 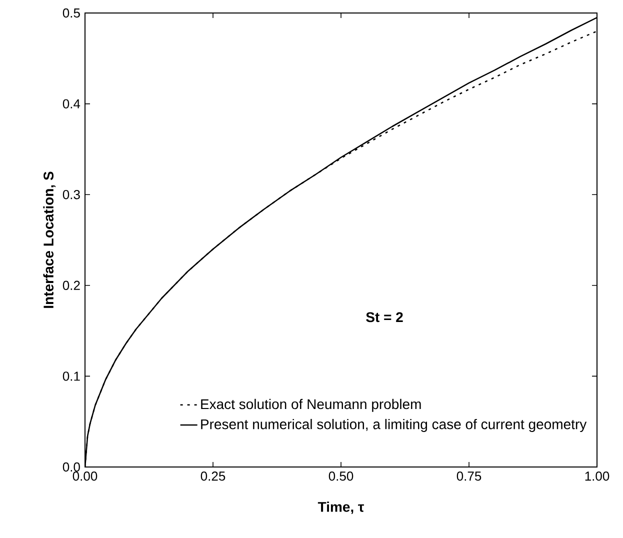 What do you see at coordinates (71, 195) in the screenshot?
I see `y-tick-label: 0.3` at bounding box center [71, 195].